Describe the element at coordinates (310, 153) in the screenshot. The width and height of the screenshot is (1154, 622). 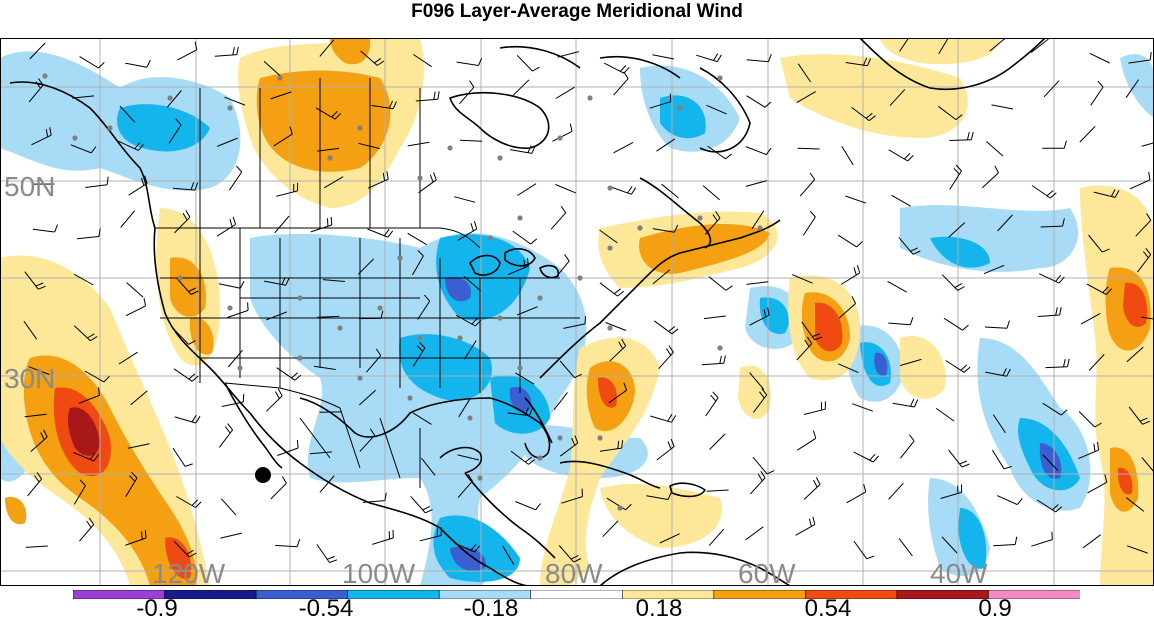
I see `canada-provinces` at that location.